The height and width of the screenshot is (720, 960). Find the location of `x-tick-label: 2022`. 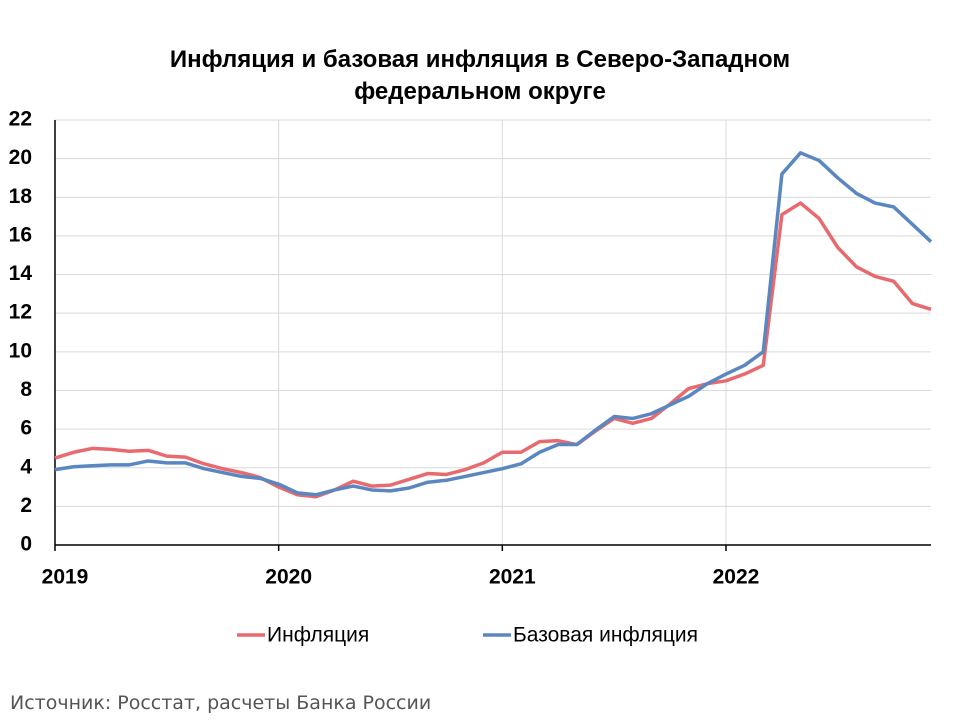

x-tick-label: 2022 is located at coordinates (736, 577).